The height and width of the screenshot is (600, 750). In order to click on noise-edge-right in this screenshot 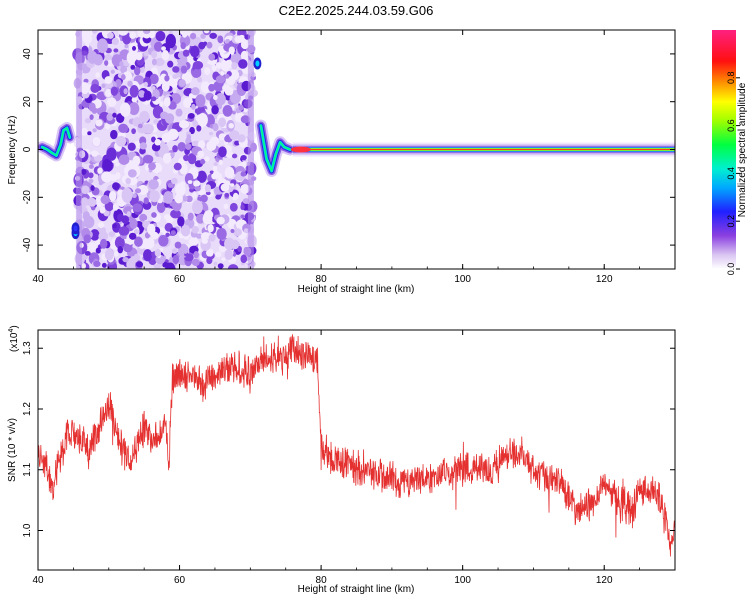, I will do `click(250, 149)`.